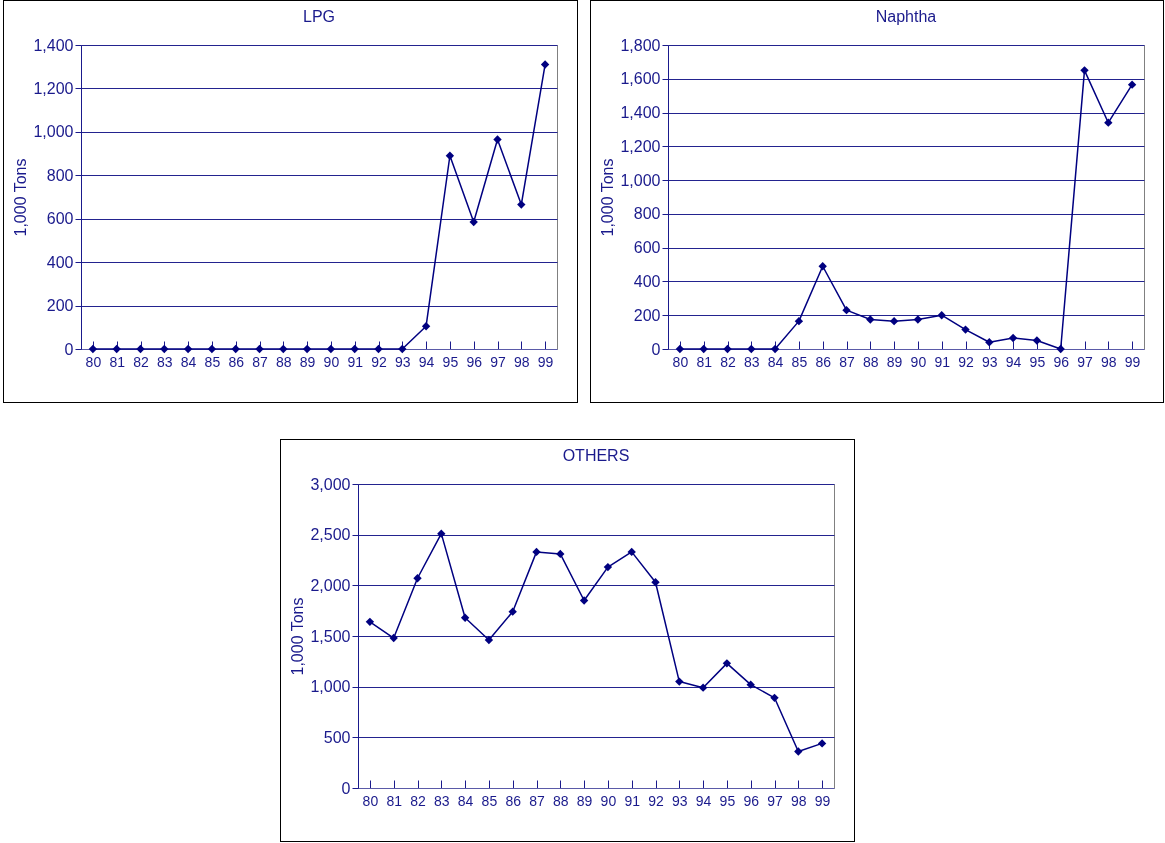 This screenshot has height=843, width=1165. I want to click on y-tick-label: 0, so click(346, 788).